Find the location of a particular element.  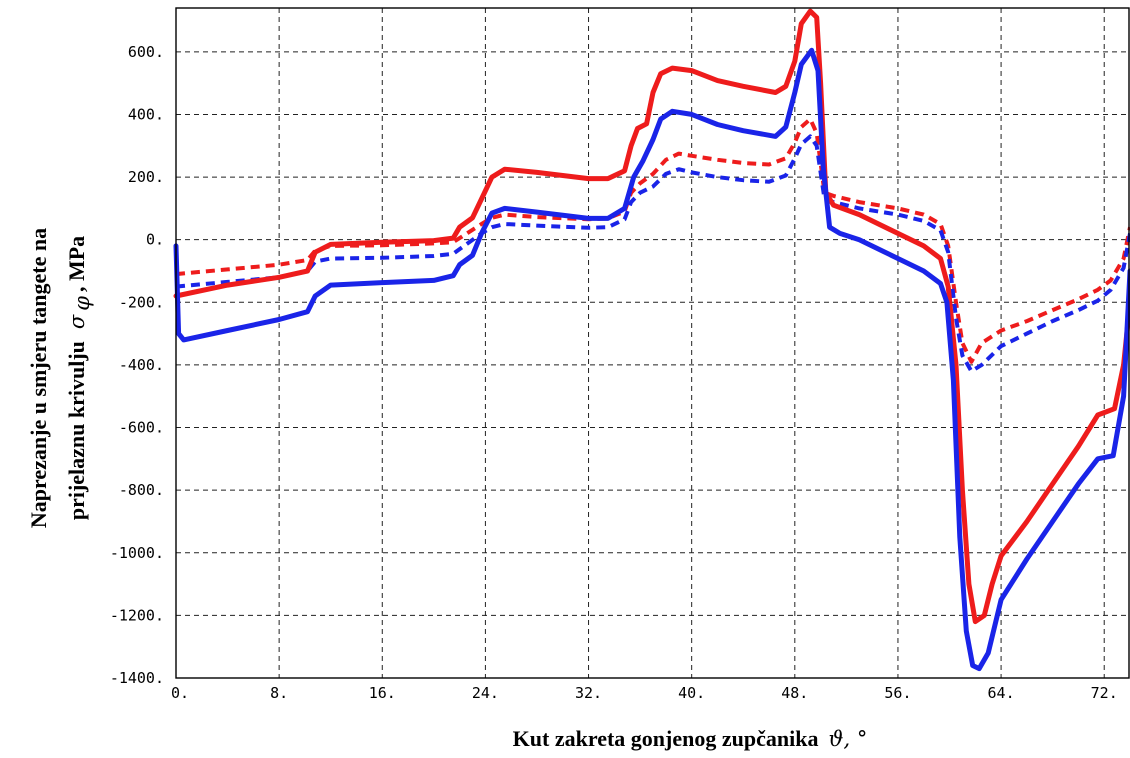

y-axis-title-line2-text: prijelaznu krivulju is located at coordinates (76, 430).